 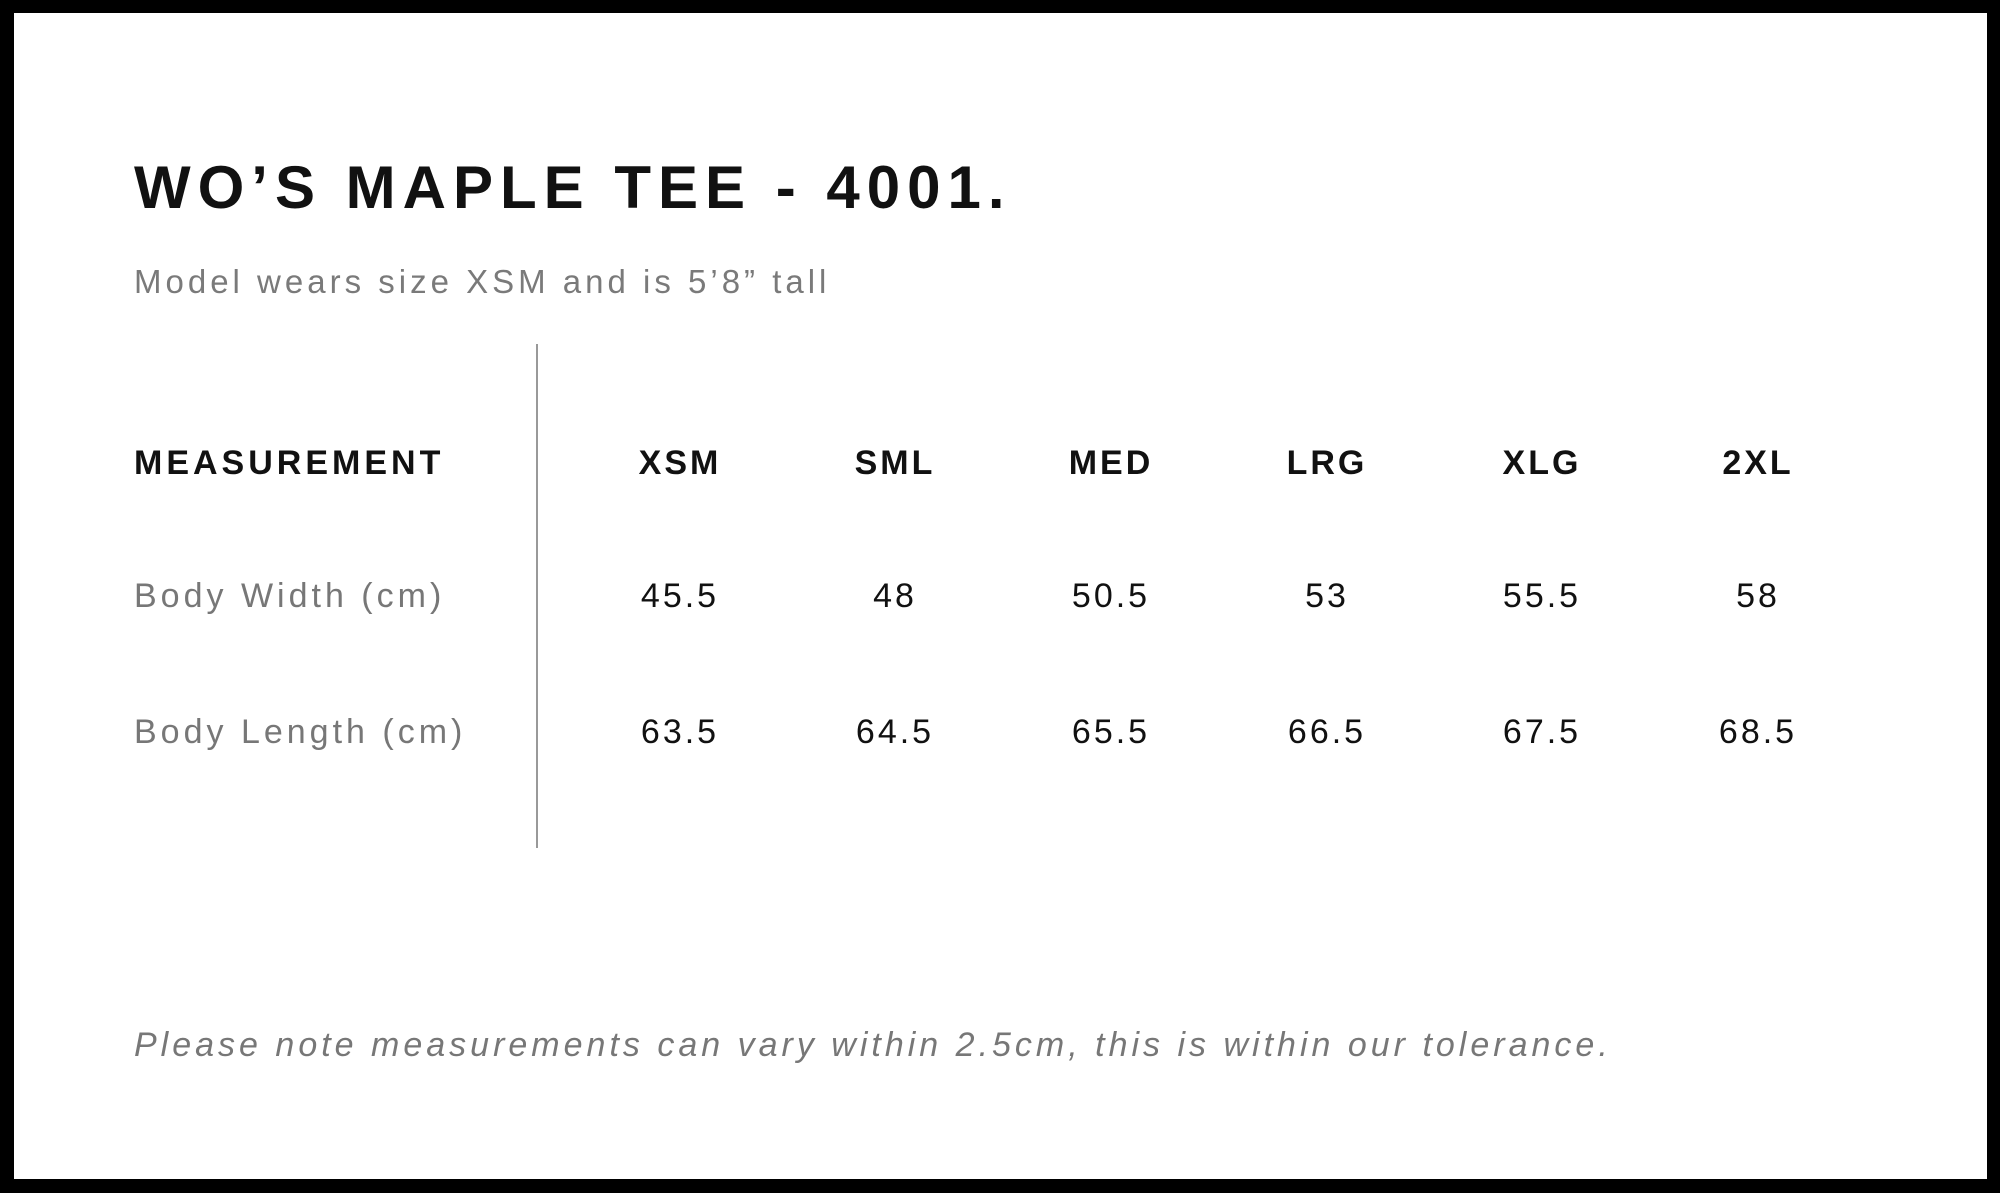 I want to click on table-cell: 66.5, so click(x=1327, y=732).